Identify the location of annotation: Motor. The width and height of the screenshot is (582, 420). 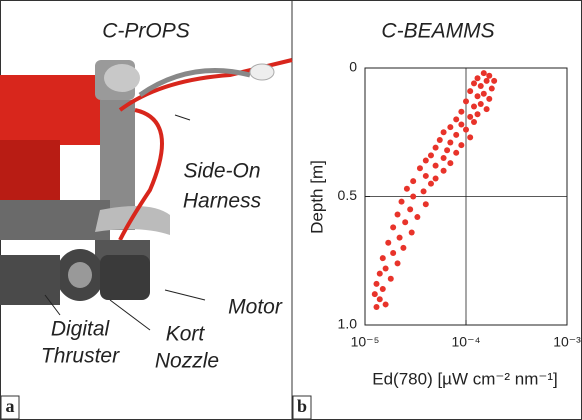
(255, 307).